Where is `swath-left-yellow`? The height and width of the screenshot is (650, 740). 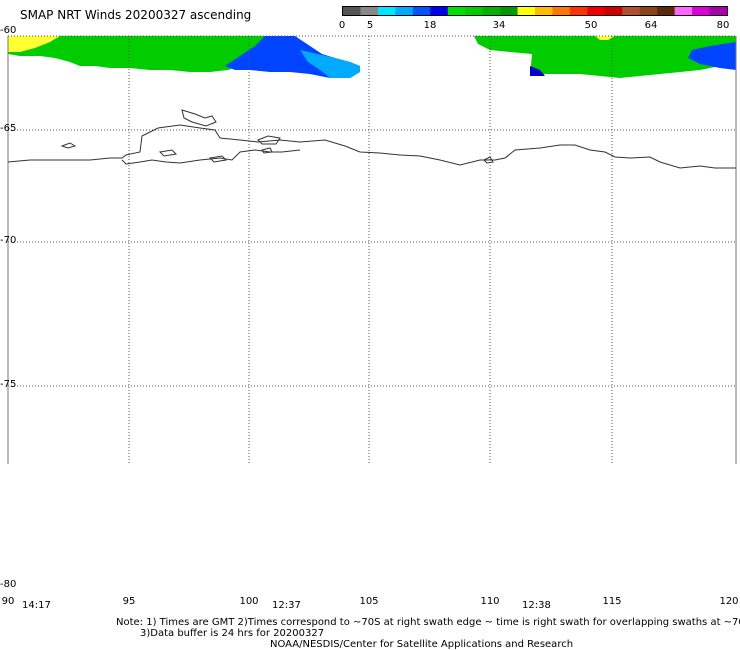
swath-left-yellow is located at coordinates (34, 44).